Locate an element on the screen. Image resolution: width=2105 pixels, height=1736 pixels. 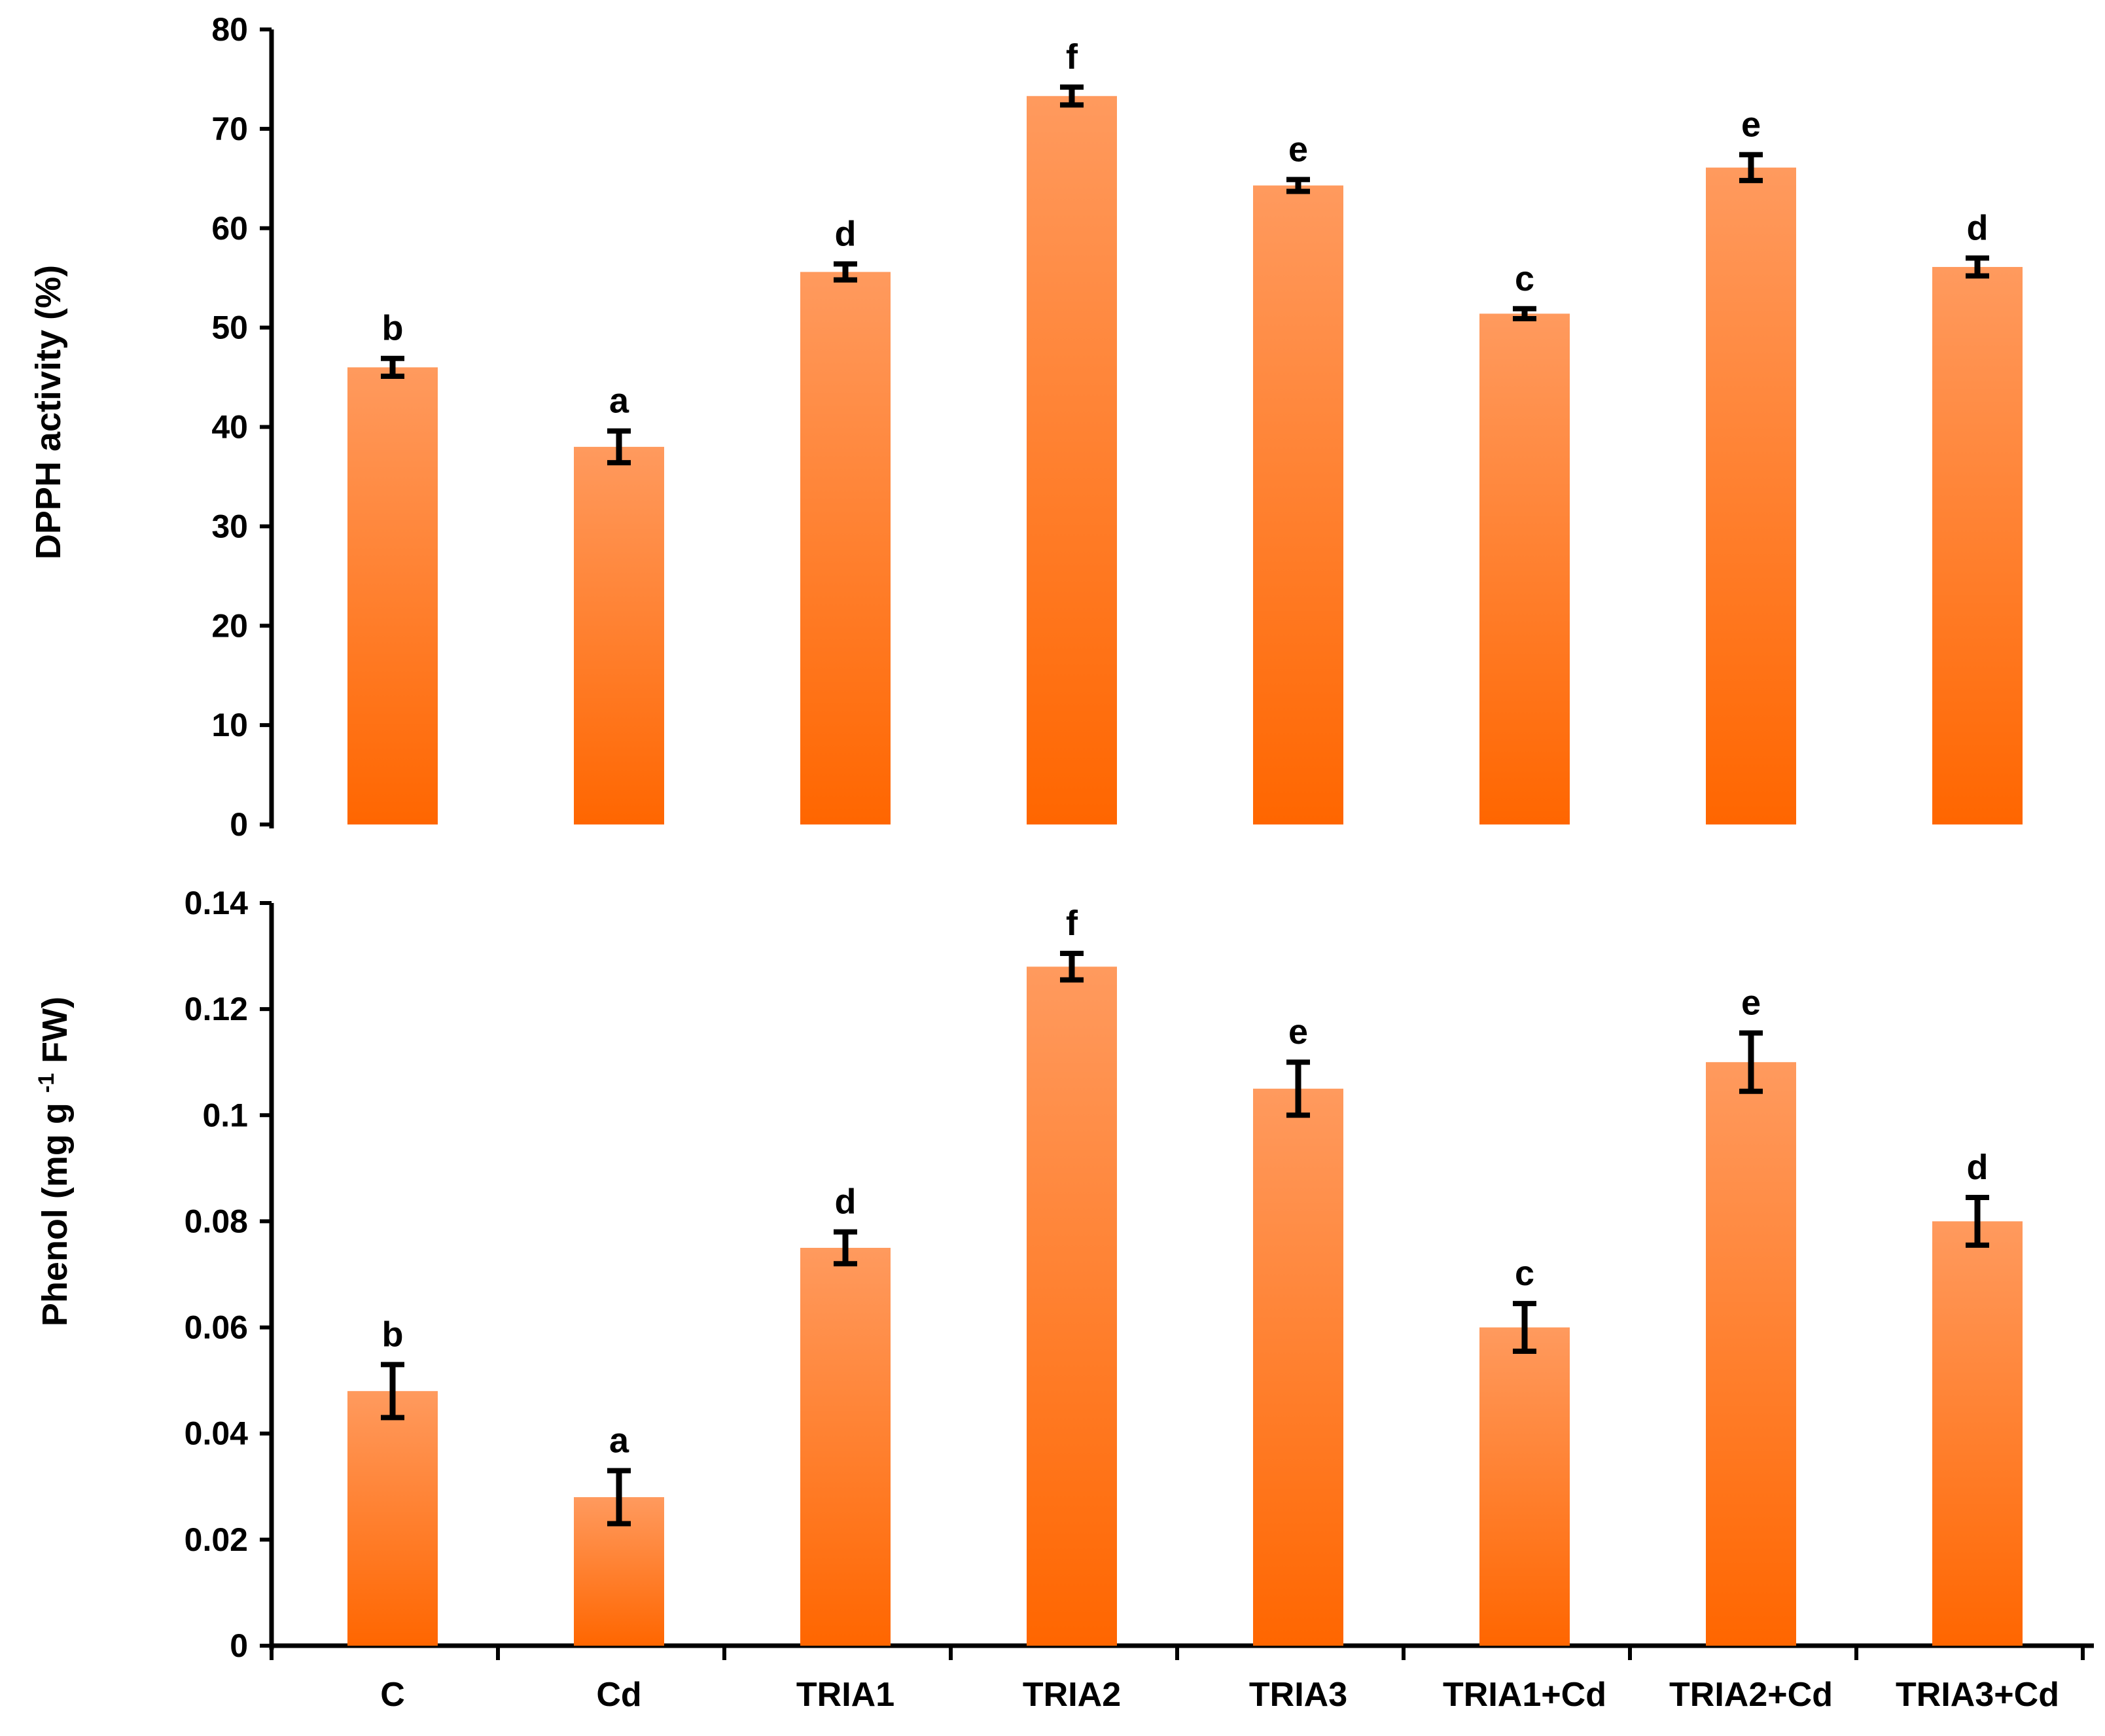
phenol-y-axis-title-tail: FW) is located at coordinates (55, 1030).